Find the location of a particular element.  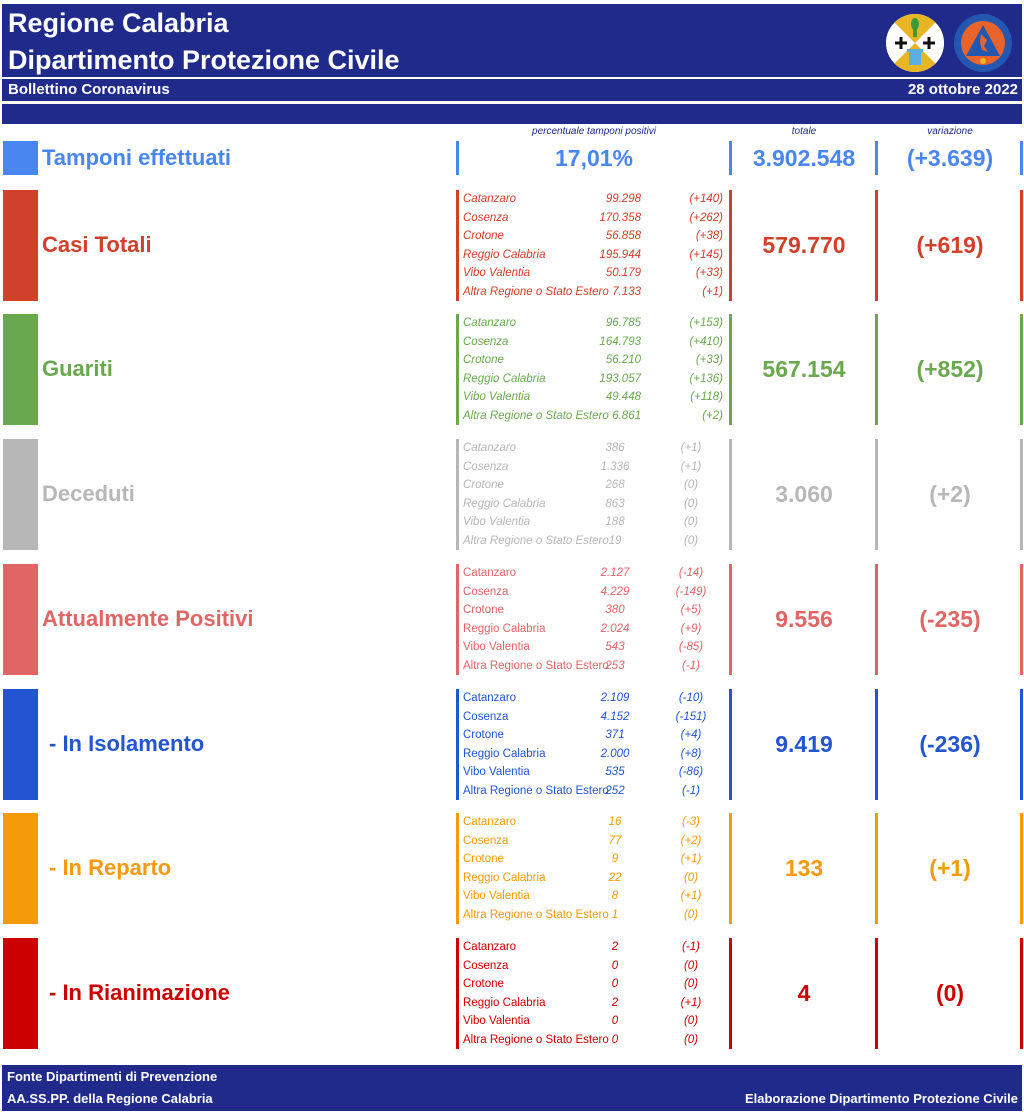

tamponi-percent-positive: 17,01% is located at coordinates (593, 158).